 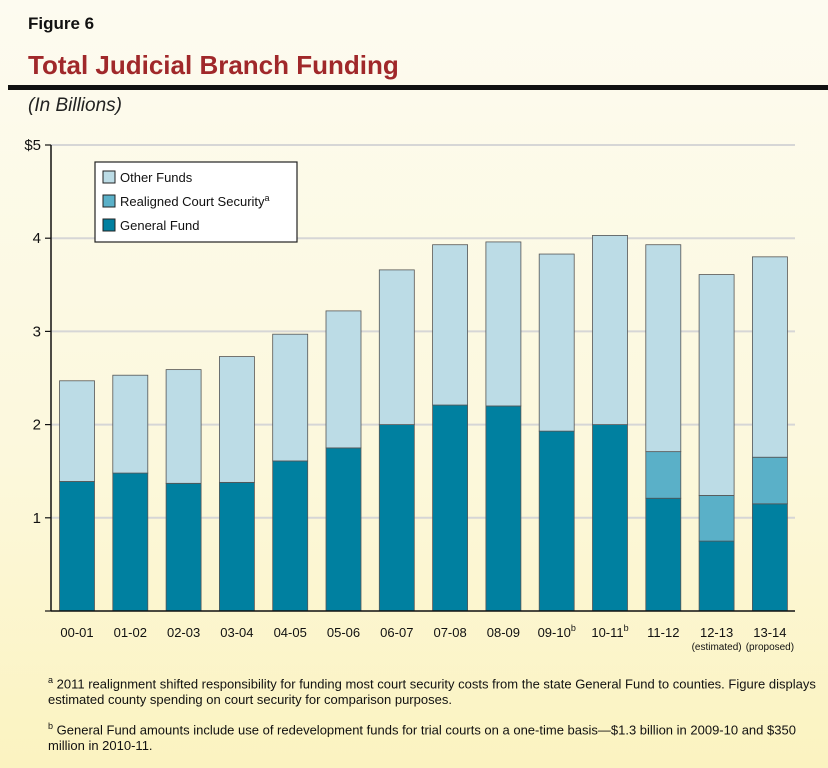 I want to click on y-tick-label: 4, so click(x=37, y=238).